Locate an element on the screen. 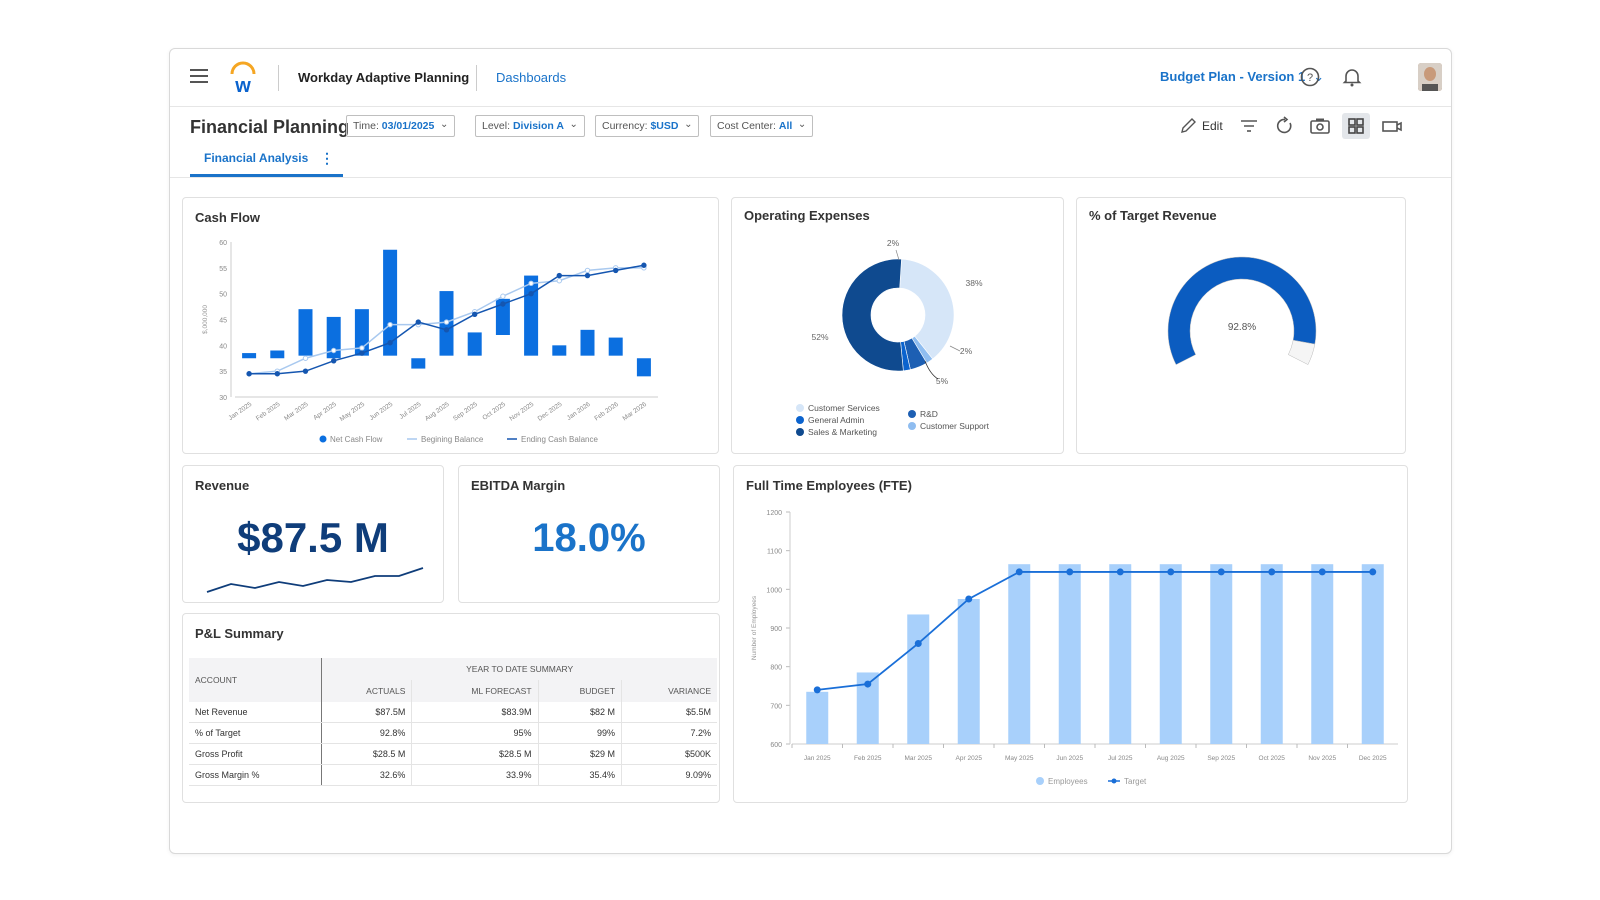  x-tick-label: Mar 2025 is located at coordinates (296, 412).